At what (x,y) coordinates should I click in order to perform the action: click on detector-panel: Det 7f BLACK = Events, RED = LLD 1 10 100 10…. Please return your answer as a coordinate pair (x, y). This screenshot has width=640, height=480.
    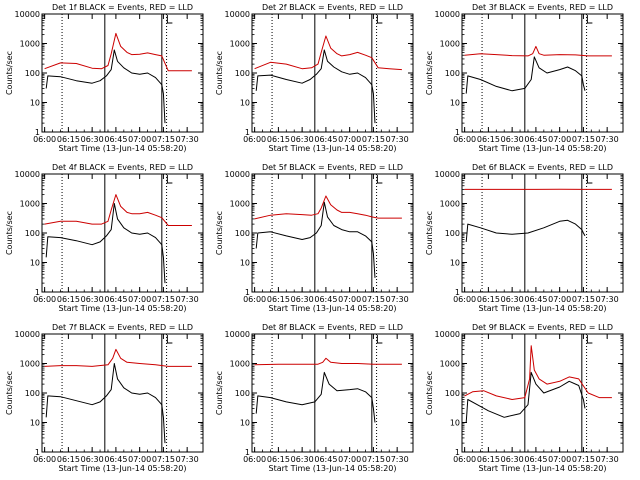
    Looking at the image, I should click on (104, 398).